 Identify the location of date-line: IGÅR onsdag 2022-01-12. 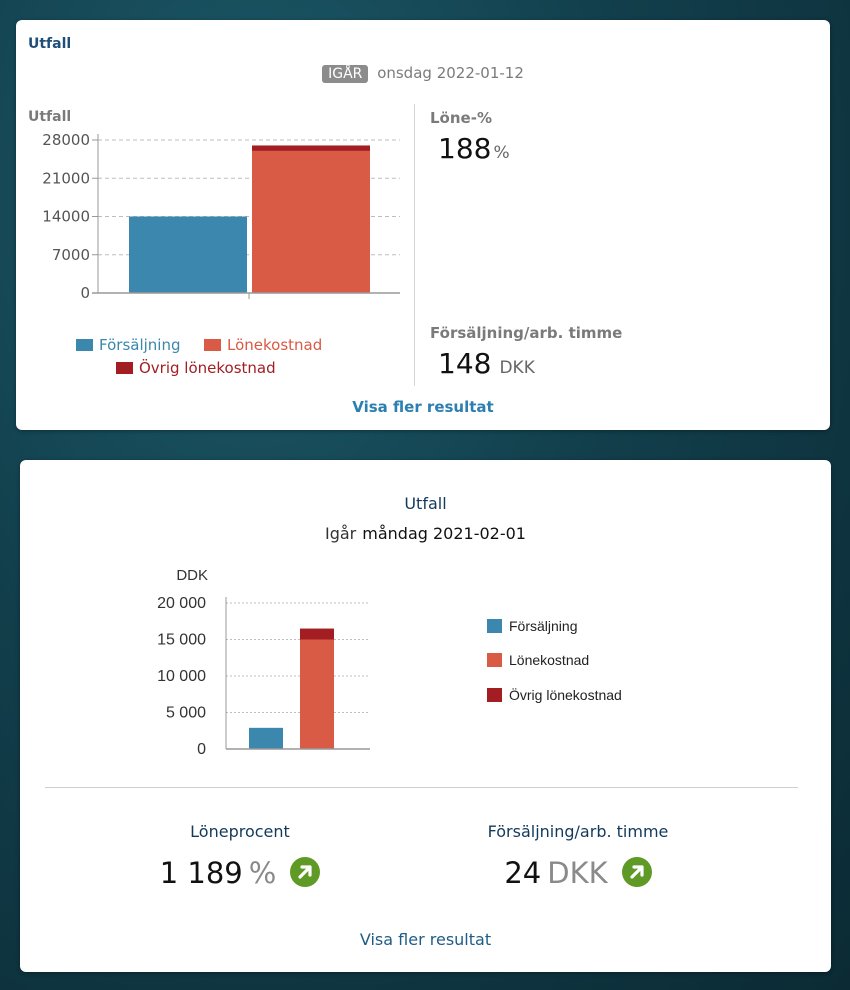
(423, 73).